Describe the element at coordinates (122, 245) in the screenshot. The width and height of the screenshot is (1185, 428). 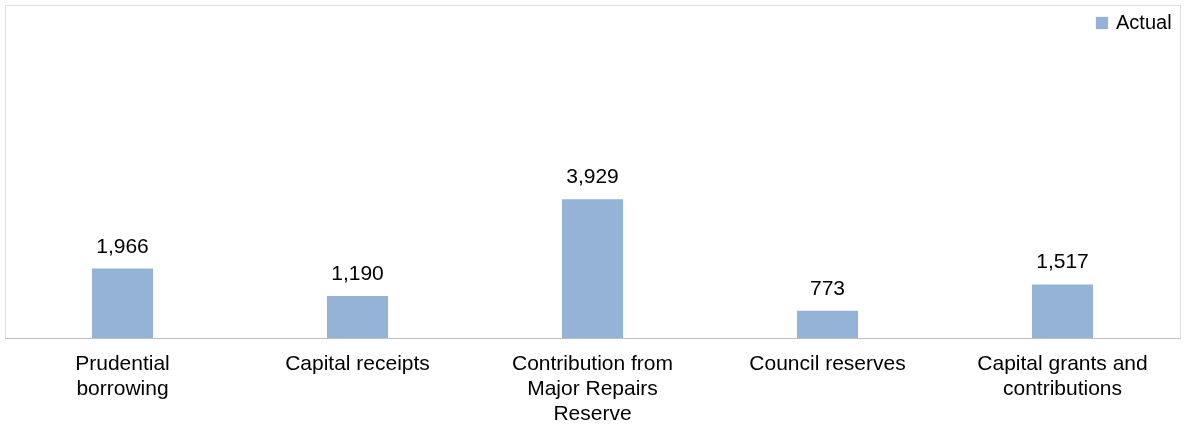
I see `data-label: 1,966` at that location.